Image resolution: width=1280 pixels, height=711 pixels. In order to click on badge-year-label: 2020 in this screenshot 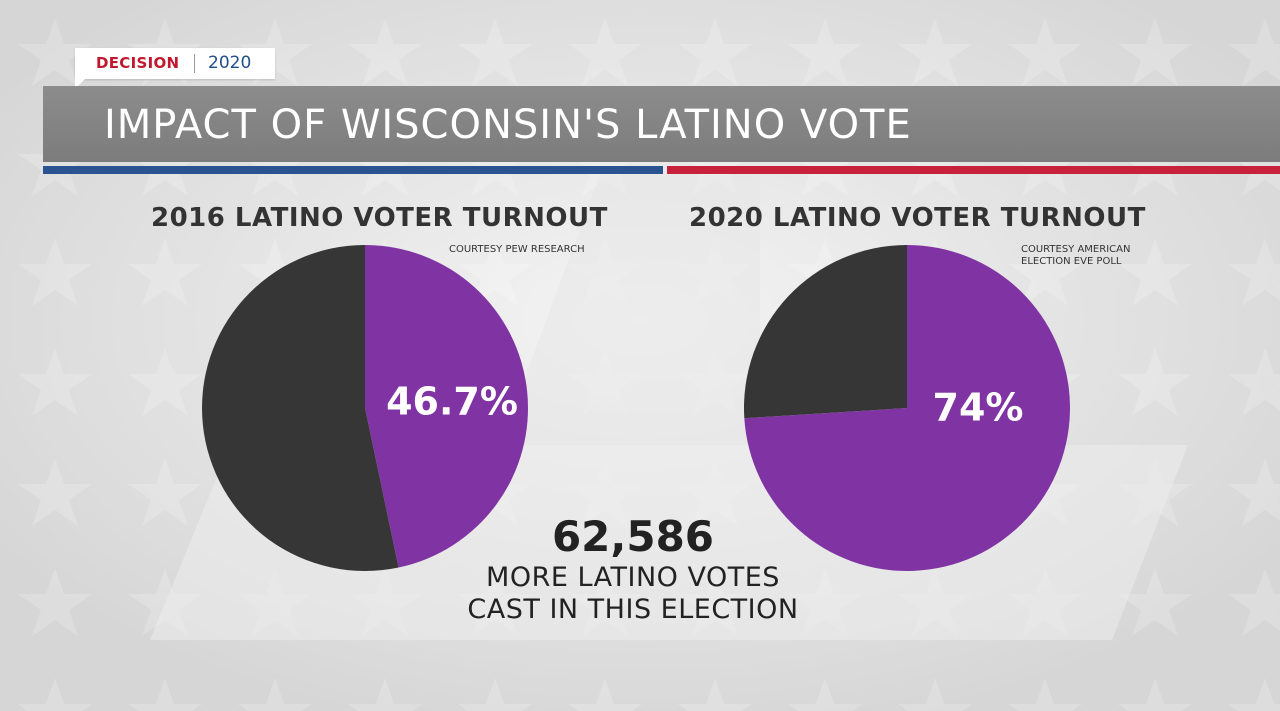, I will do `click(230, 63)`.